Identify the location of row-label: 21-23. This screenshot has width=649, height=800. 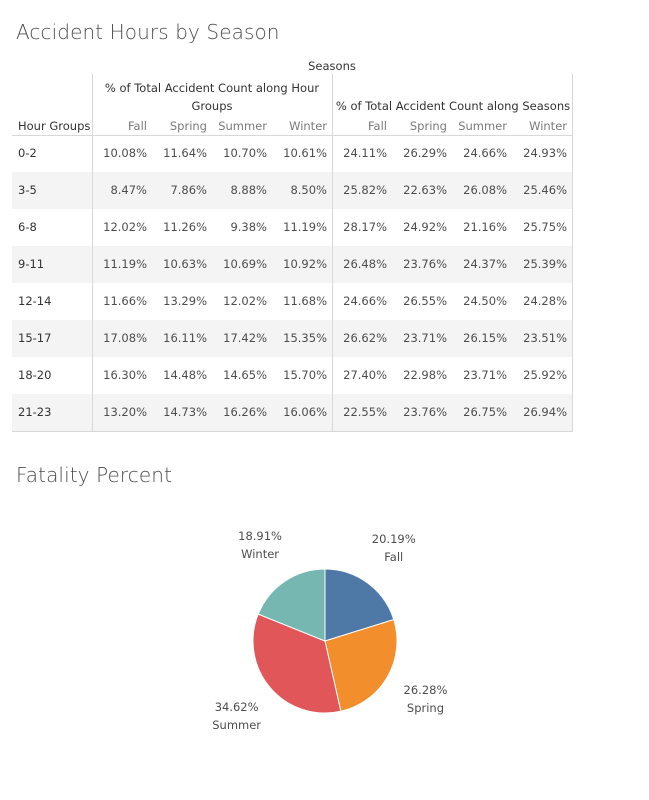
(35, 412).